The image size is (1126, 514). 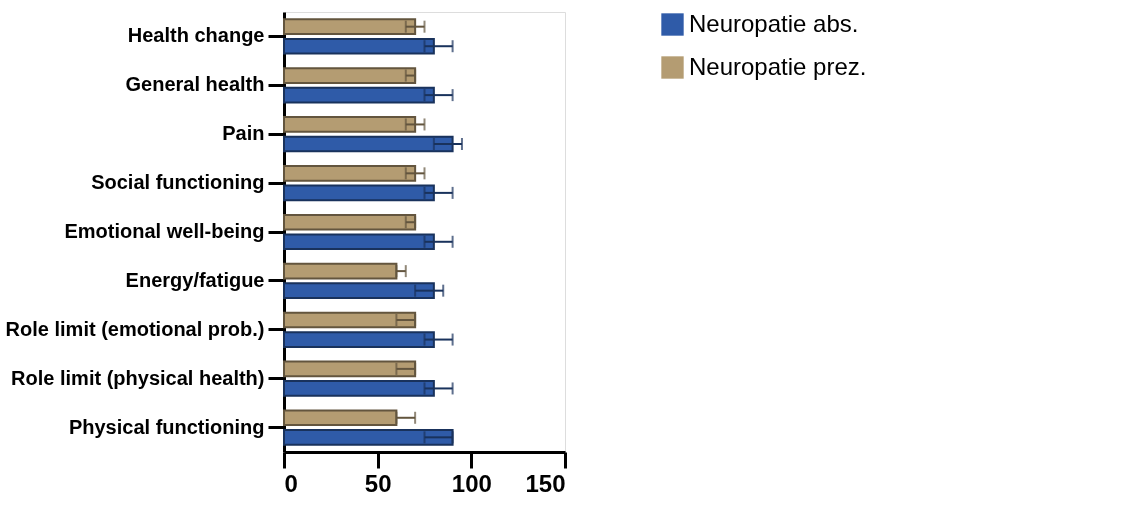 What do you see at coordinates (471, 483) in the screenshot?
I see `x-tick-label: 100` at bounding box center [471, 483].